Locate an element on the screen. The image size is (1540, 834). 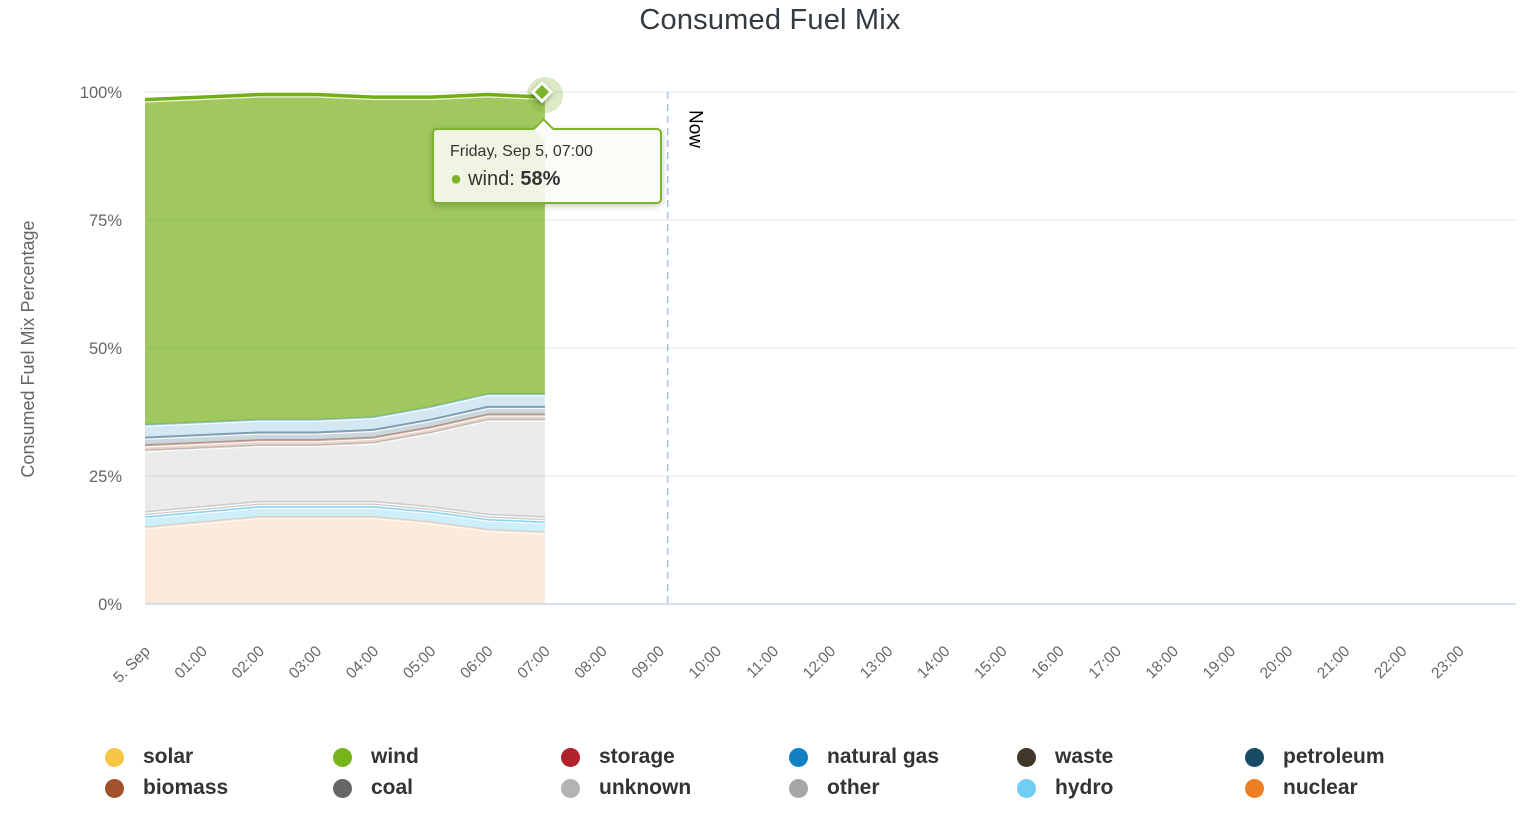
x-tick-label: 18:00 is located at coordinates (1163, 663).